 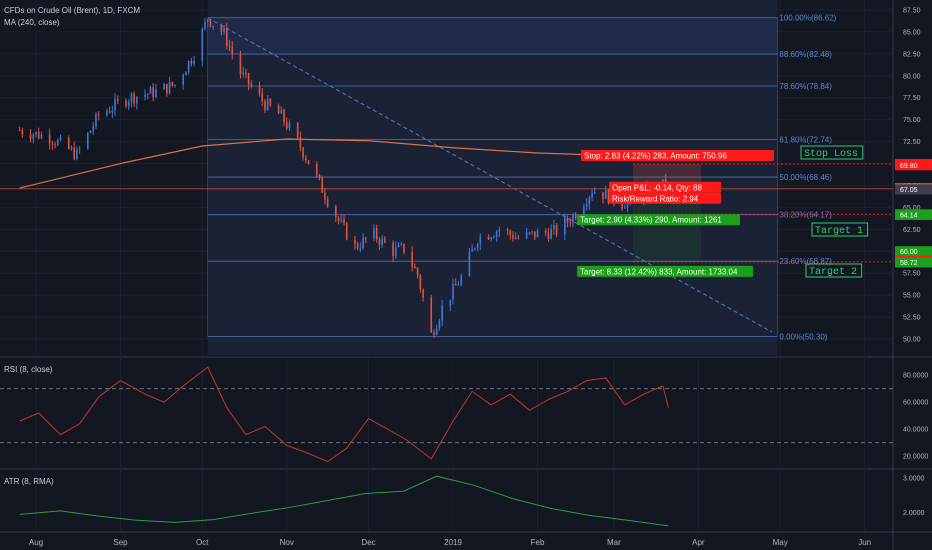 I want to click on price-tag-text: 67.05, so click(x=909, y=190).